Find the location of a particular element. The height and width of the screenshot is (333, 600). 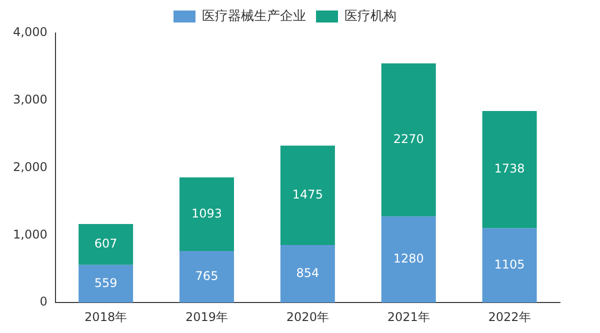

x-tick-label: 2021年 is located at coordinates (408, 317).